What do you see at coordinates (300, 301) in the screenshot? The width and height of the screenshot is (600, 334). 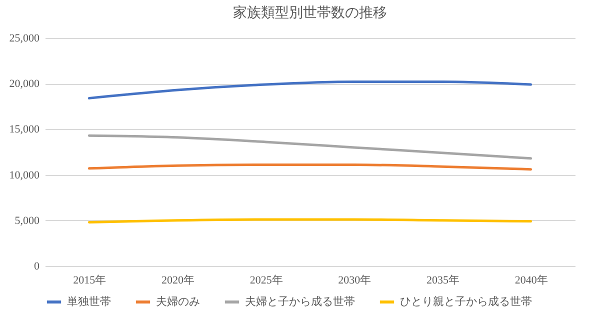 I see `legend-label: 夫婦と子から成る世帯` at bounding box center [300, 301].